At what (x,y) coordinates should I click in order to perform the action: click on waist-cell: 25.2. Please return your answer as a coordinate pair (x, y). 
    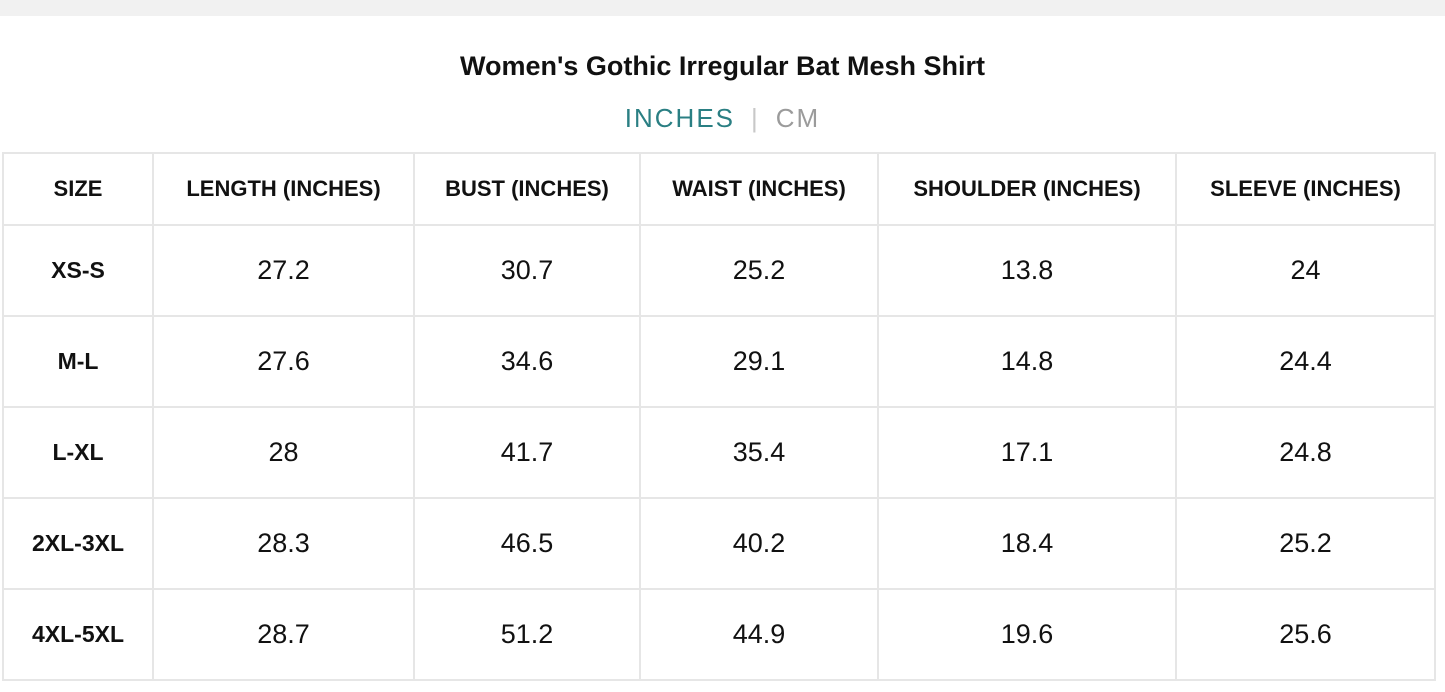
    Looking at the image, I should click on (759, 270).